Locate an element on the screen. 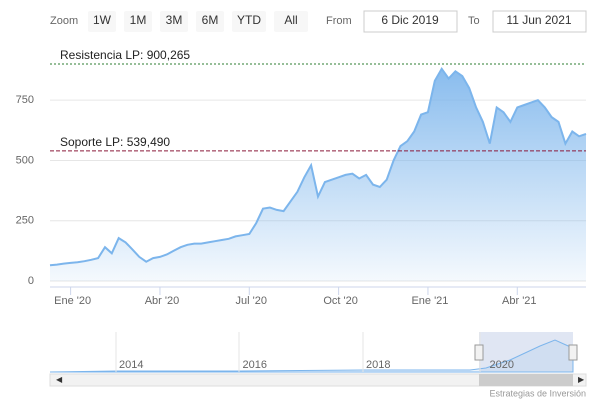 The image size is (606, 410). x-tick-label: Jul '20 is located at coordinates (251, 301).